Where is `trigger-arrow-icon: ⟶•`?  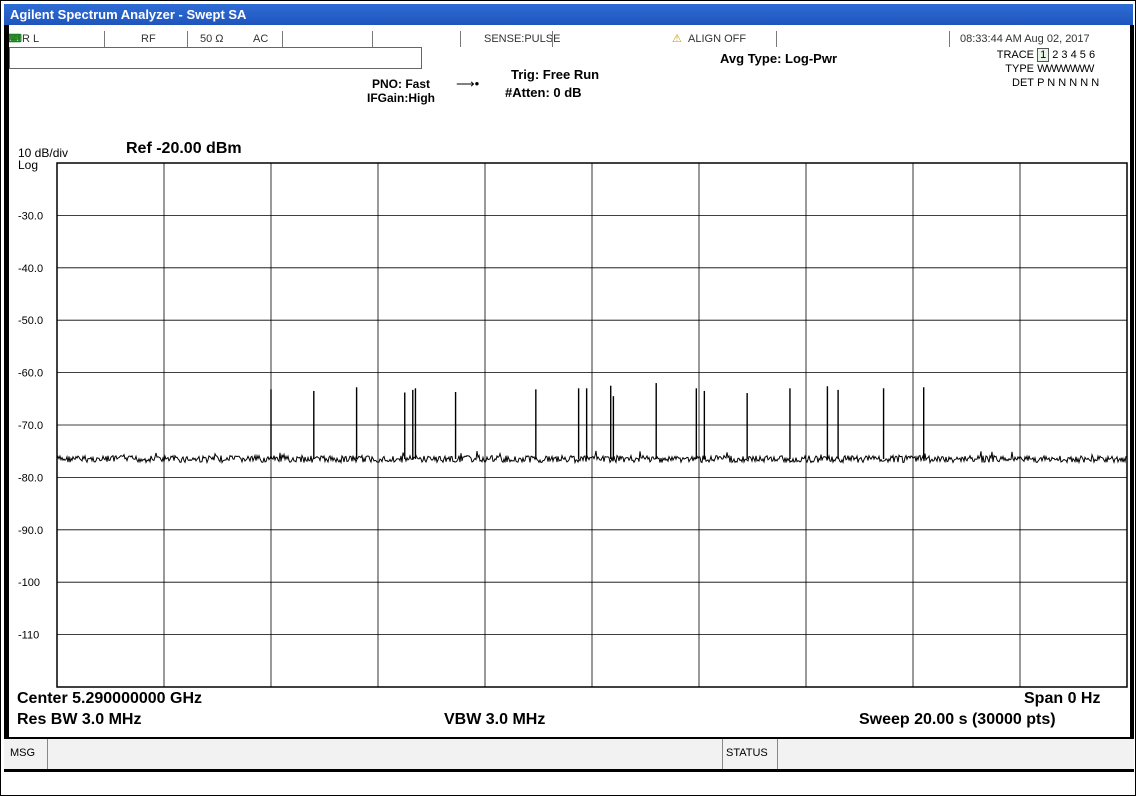
trigger-arrow-icon: ⟶• is located at coordinates (468, 83).